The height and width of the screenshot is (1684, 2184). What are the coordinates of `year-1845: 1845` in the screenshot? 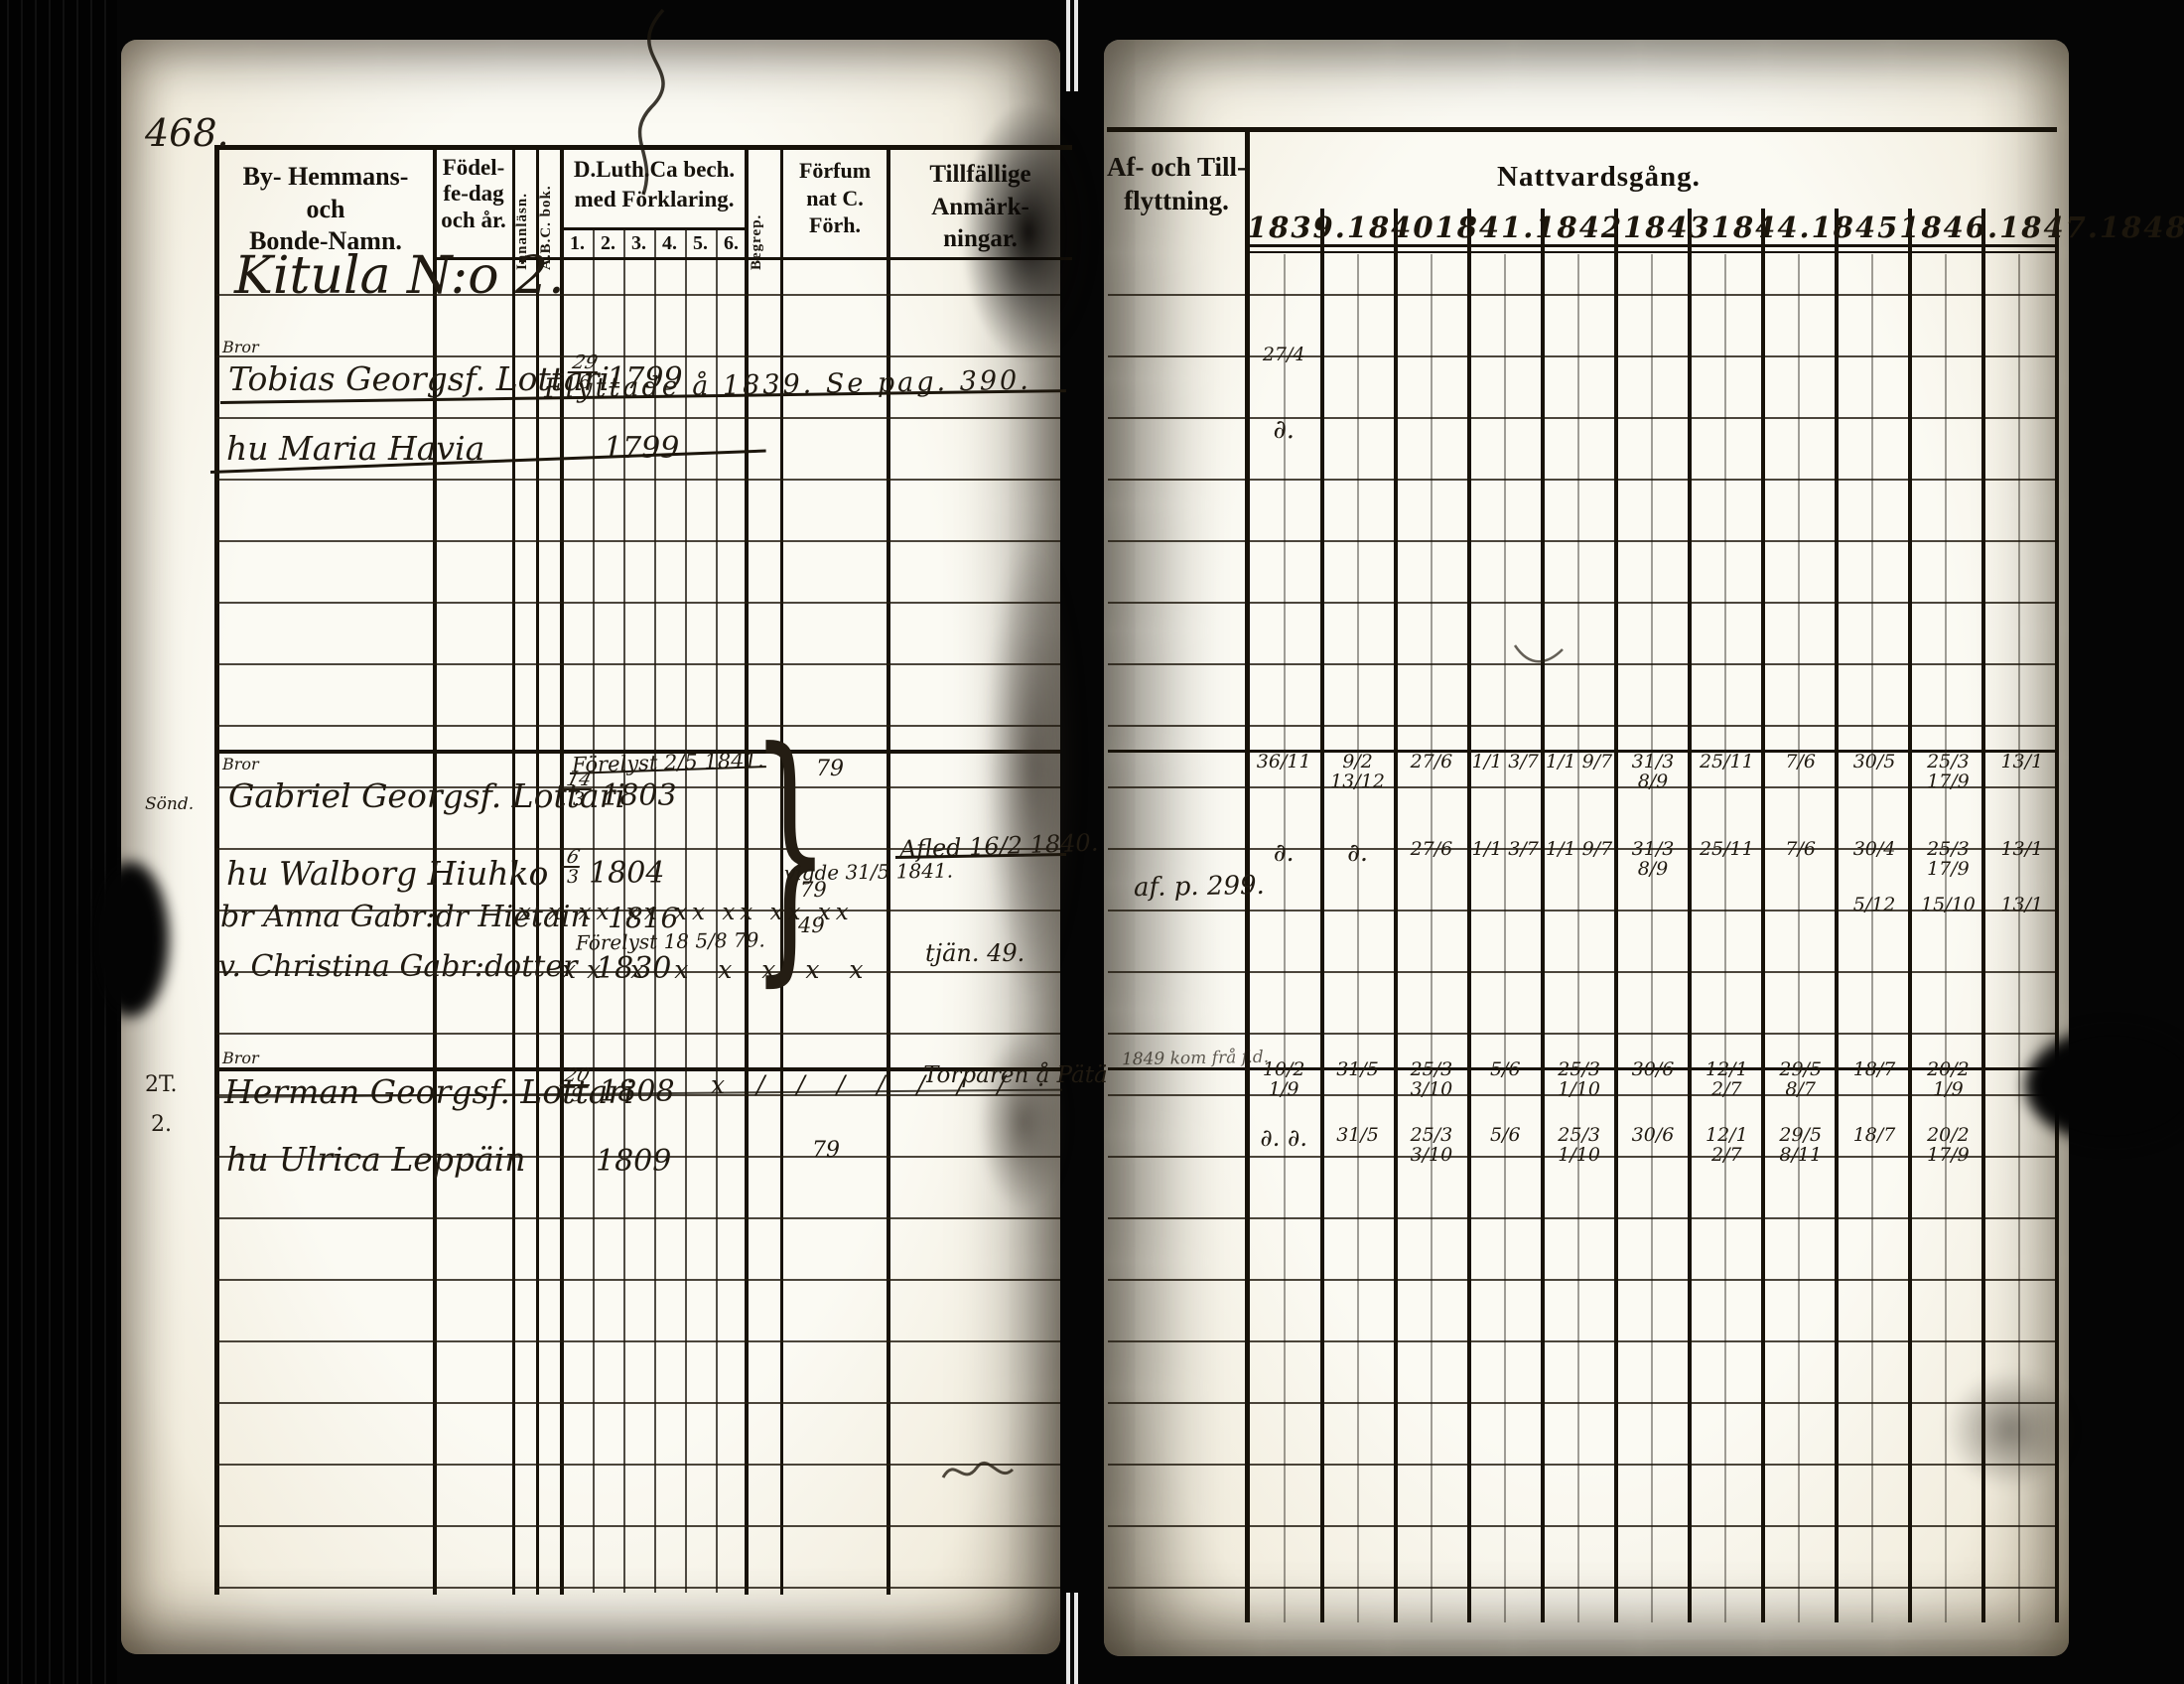 It's located at (1855, 227).